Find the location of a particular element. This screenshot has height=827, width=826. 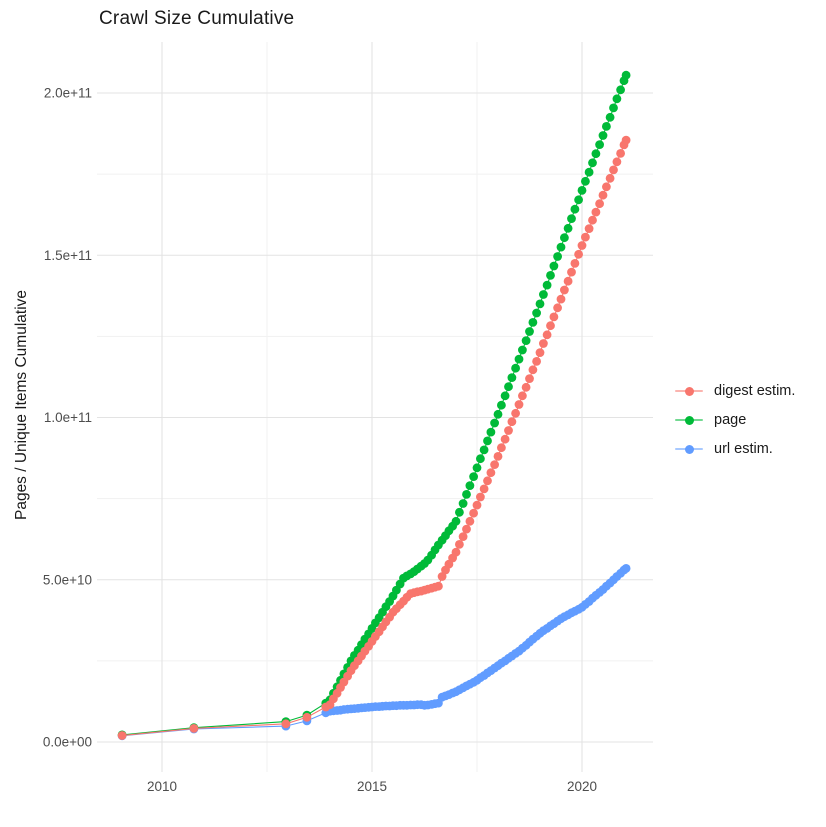

legend-key-page is located at coordinates (689, 420).